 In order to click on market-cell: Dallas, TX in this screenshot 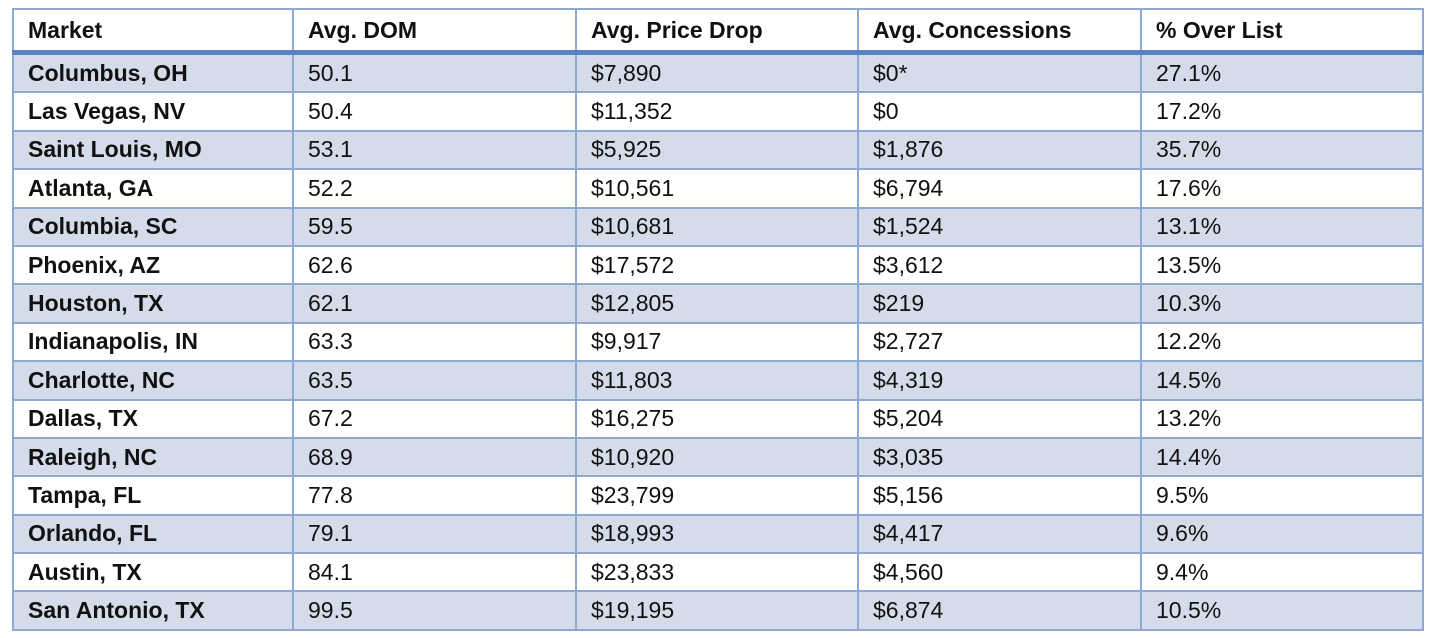, I will do `click(153, 418)`.